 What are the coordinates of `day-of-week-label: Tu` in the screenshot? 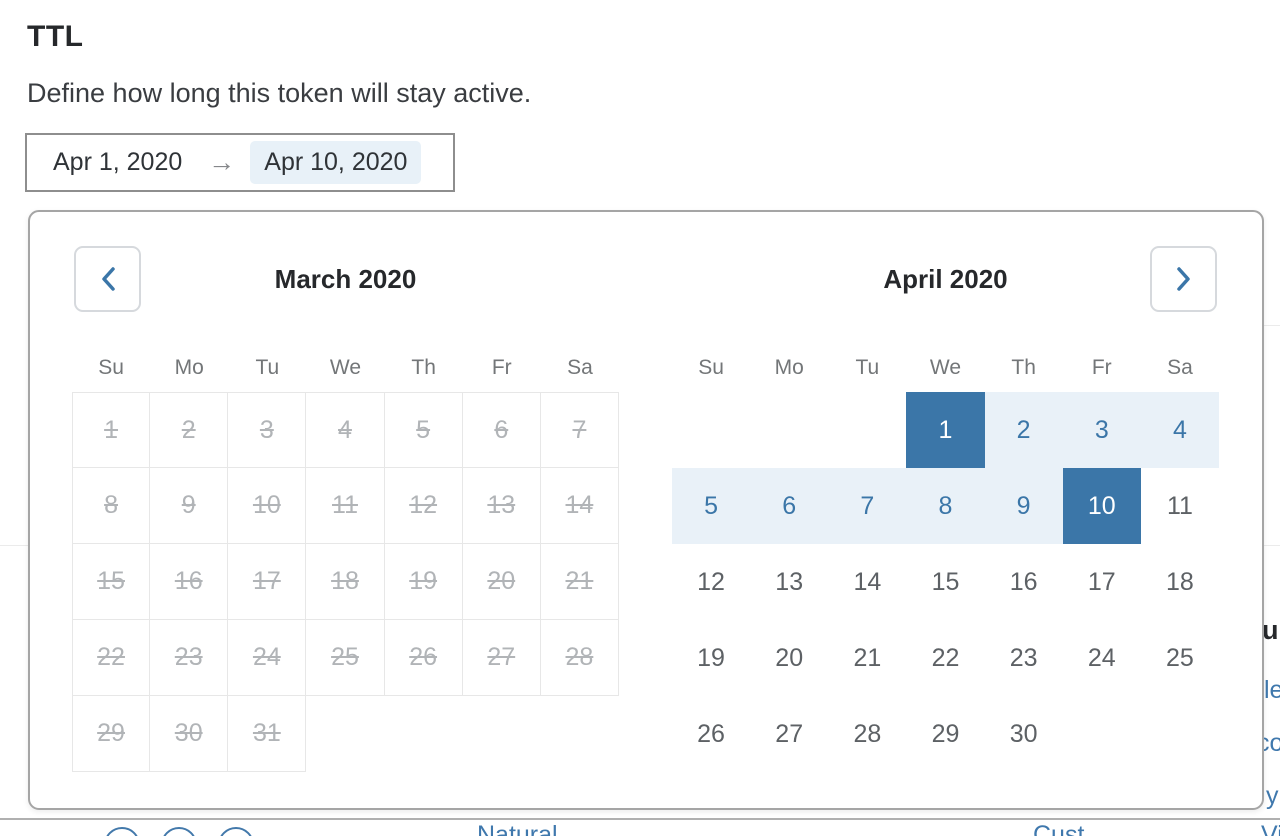 It's located at (867, 367).